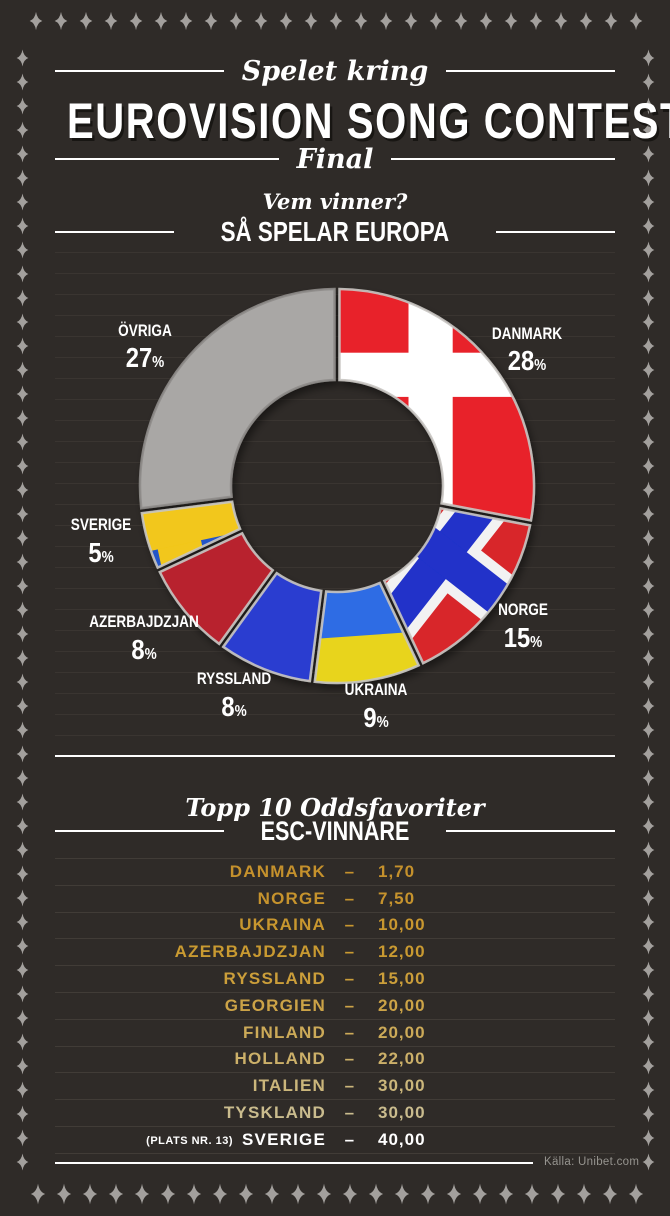  What do you see at coordinates (335, 951) in the screenshot?
I see `odds-row-azerbajdzjan: AZERBAJDZJAN – 12,00` at bounding box center [335, 951].